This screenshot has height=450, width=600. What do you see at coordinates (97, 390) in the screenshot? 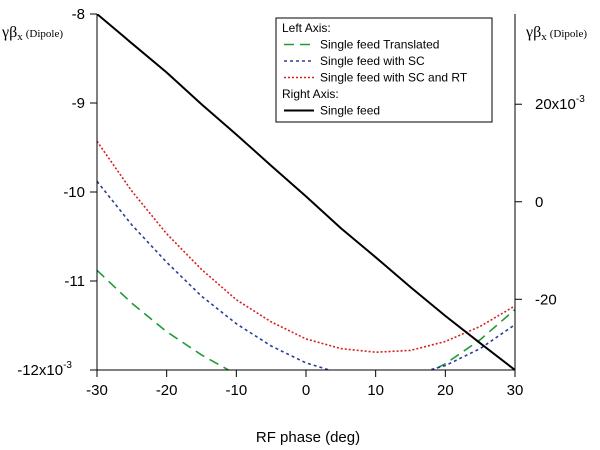
I see `x-tick-label: -30` at bounding box center [97, 390].